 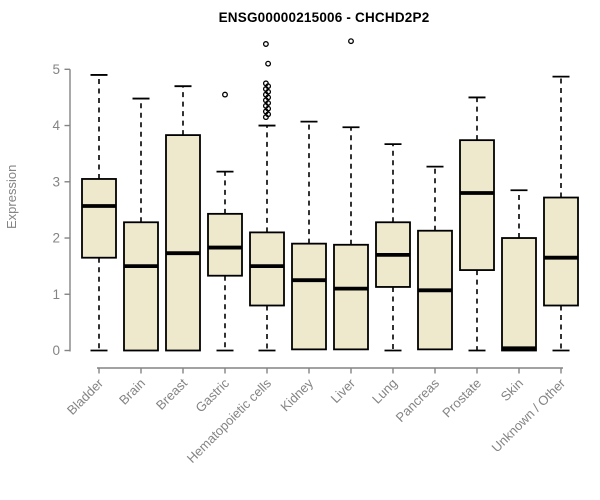 I want to click on x-tick-label: Breast, so click(x=171, y=393).